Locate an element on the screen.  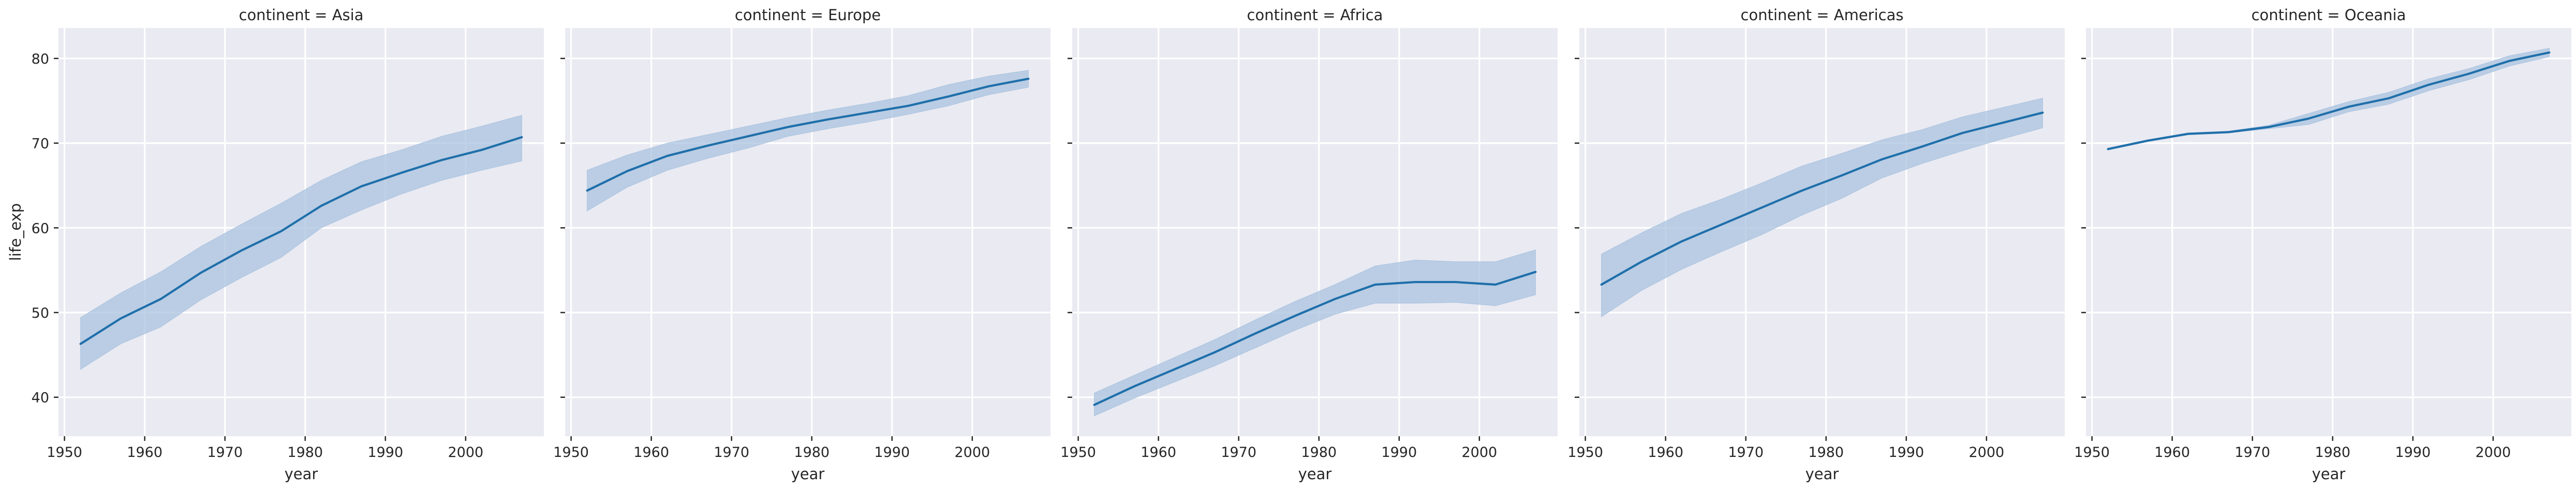
y-tick-label: 40 is located at coordinates (41, 398).